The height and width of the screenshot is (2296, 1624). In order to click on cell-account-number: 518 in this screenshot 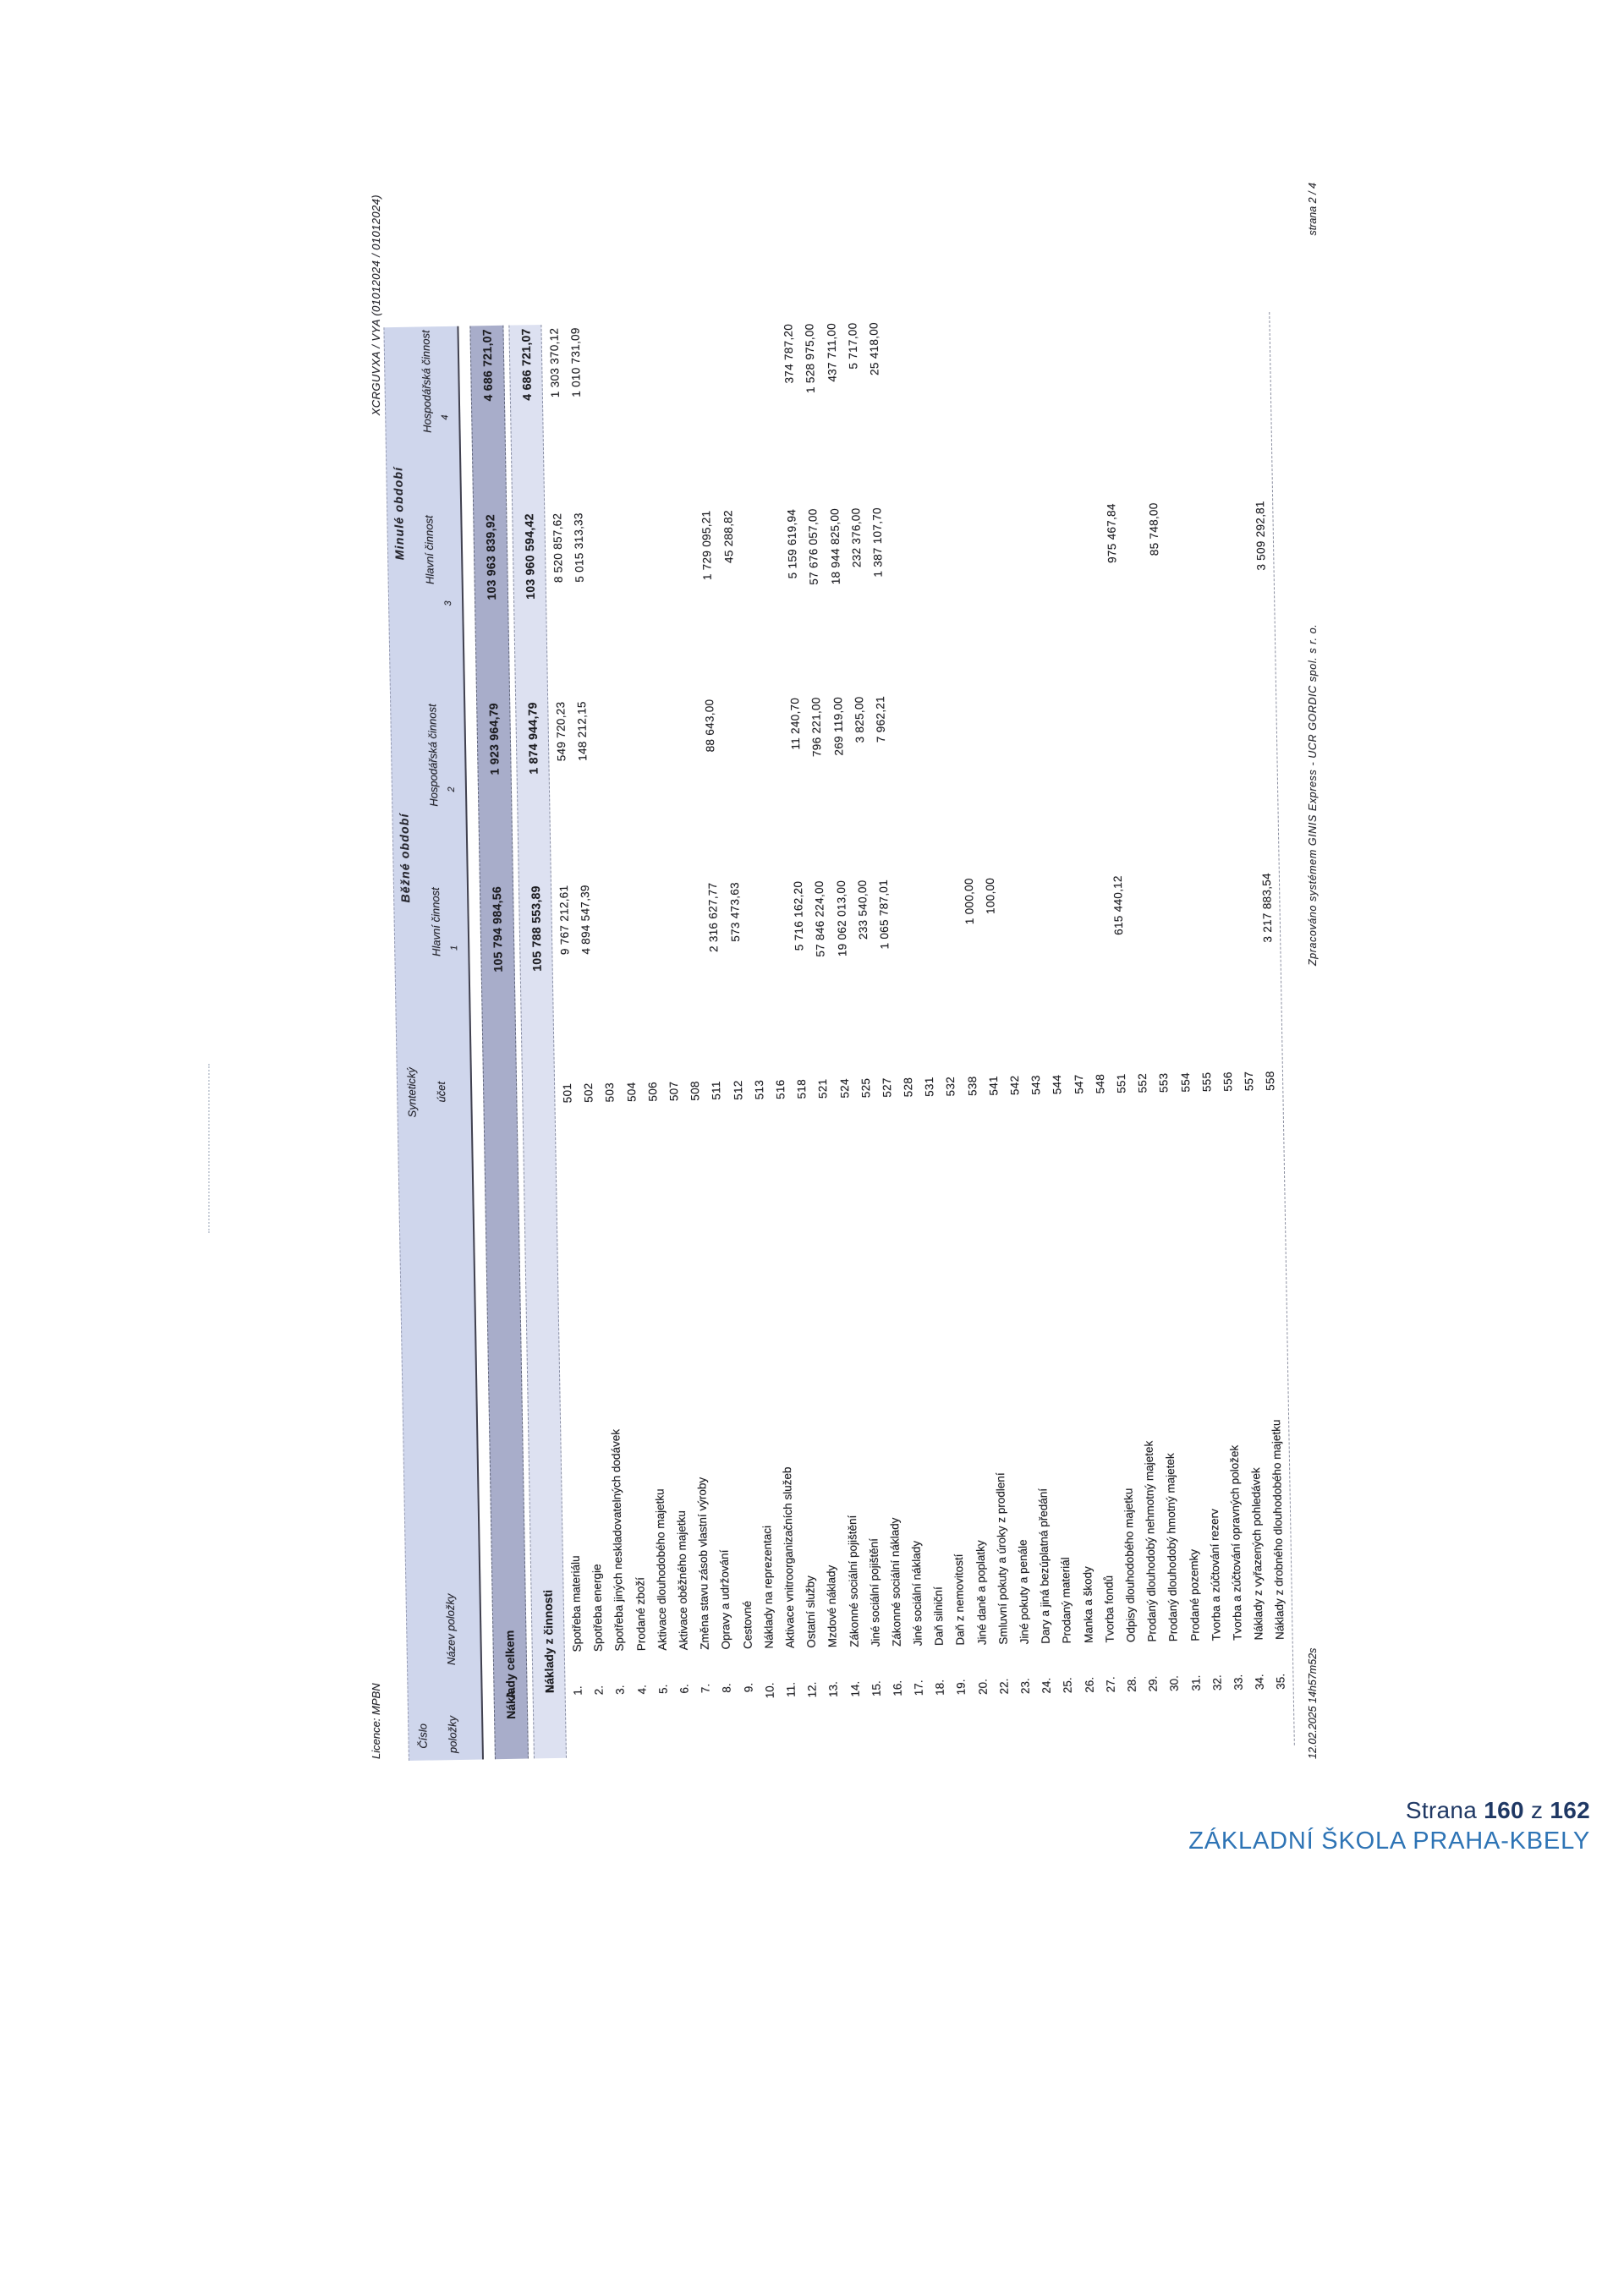, I will do `click(802, 1089)`.